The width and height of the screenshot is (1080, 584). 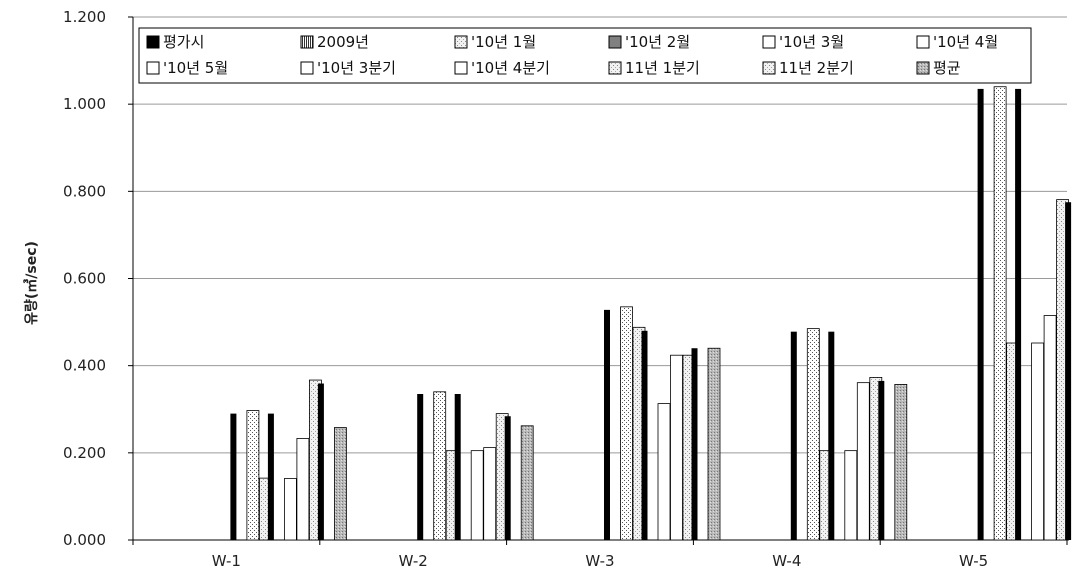 What do you see at coordinates (31, 283) in the screenshot?
I see `y-axis-title: 유량(㎥/sec)` at bounding box center [31, 283].